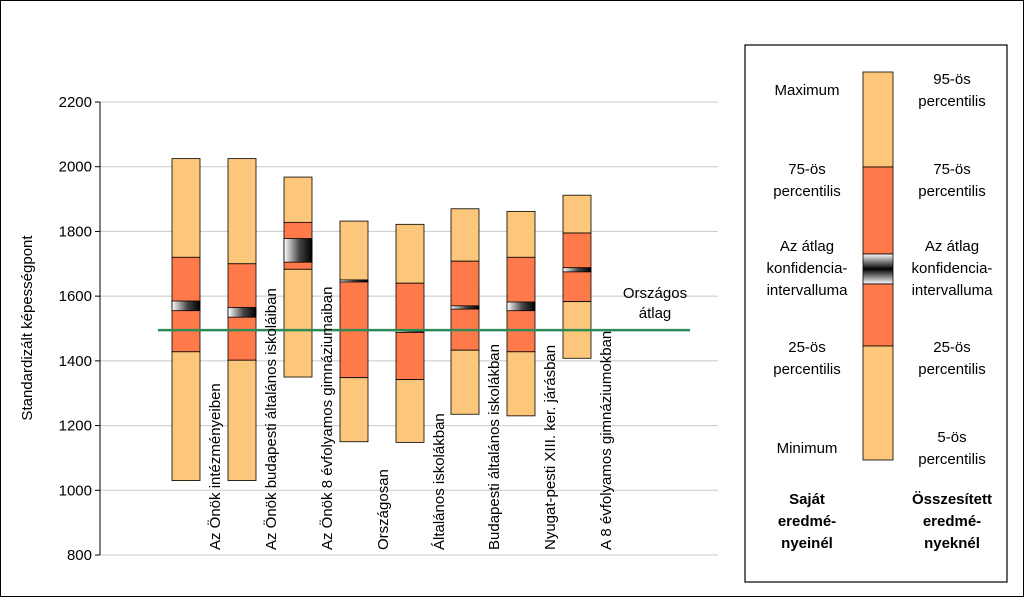 The height and width of the screenshot is (597, 1024). Describe the element at coordinates (27, 328) in the screenshot. I see `y-axis-label: Standardizált képességpont` at that location.